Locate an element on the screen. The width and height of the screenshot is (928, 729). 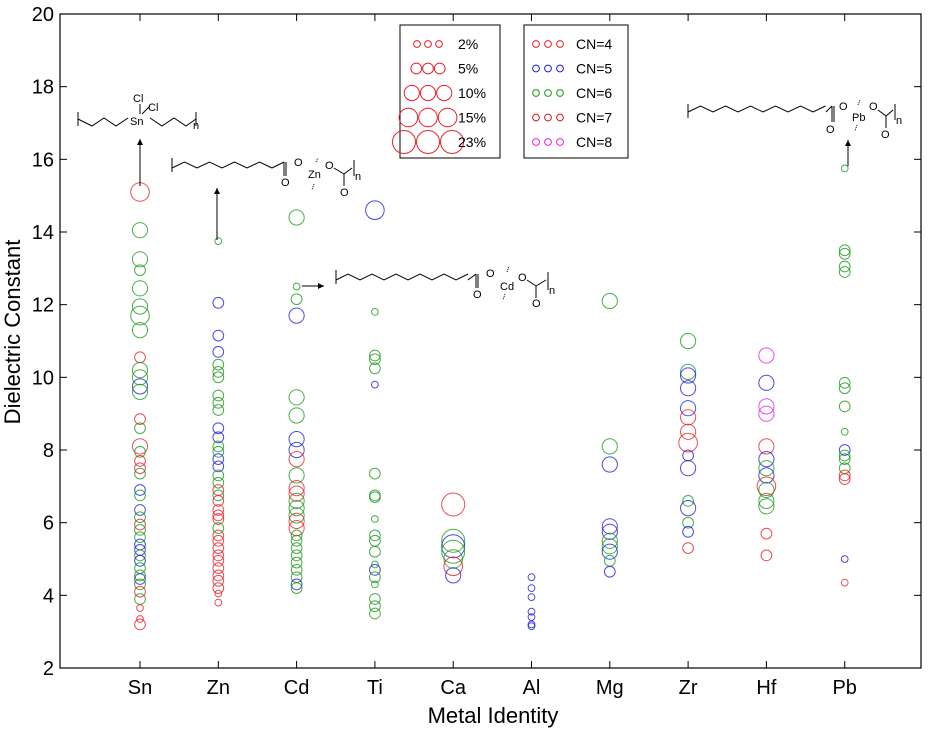
x-tick-label: Cd is located at coordinates (297, 688).